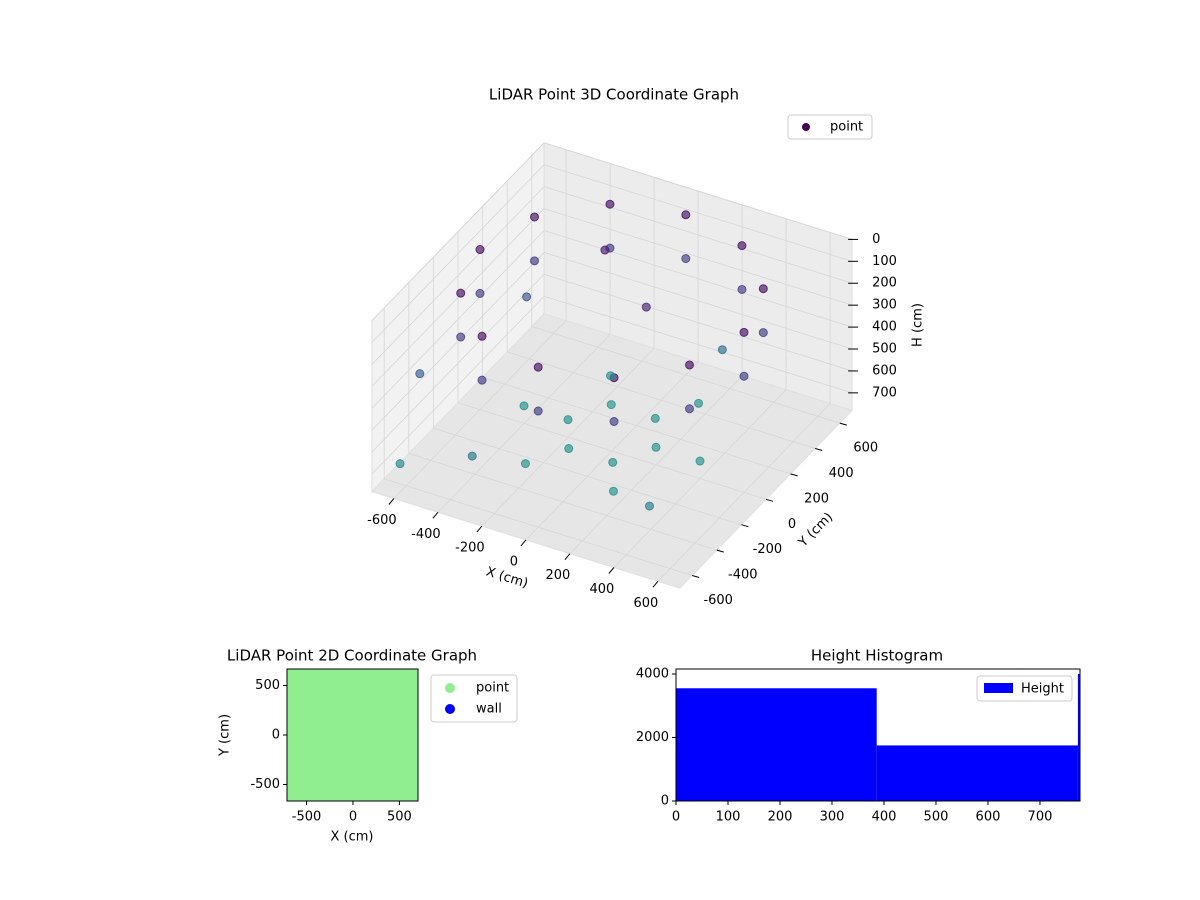 This screenshot has width=1200, height=900. I want to click on legend-label: Height, so click(1042, 689).